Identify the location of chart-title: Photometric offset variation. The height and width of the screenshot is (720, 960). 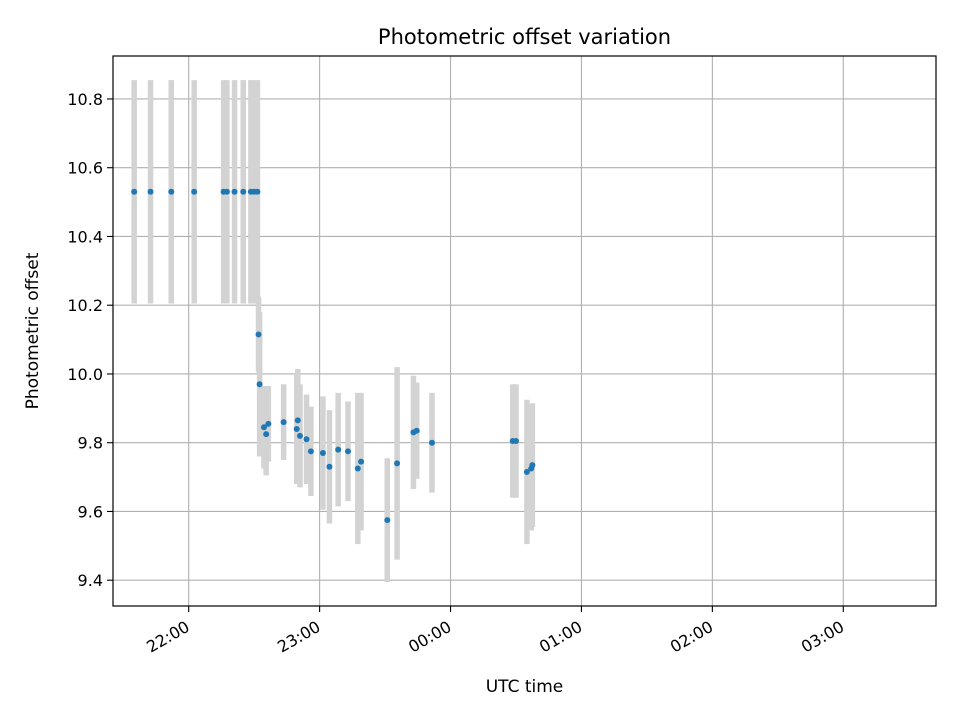
(524, 37).